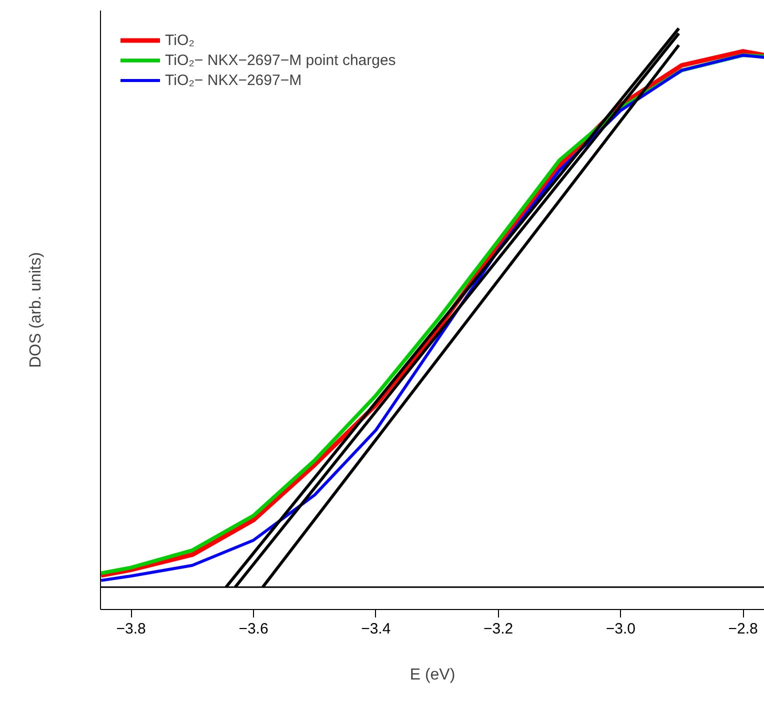  I want to click on x-axis-title: E (eV), so click(433, 675).